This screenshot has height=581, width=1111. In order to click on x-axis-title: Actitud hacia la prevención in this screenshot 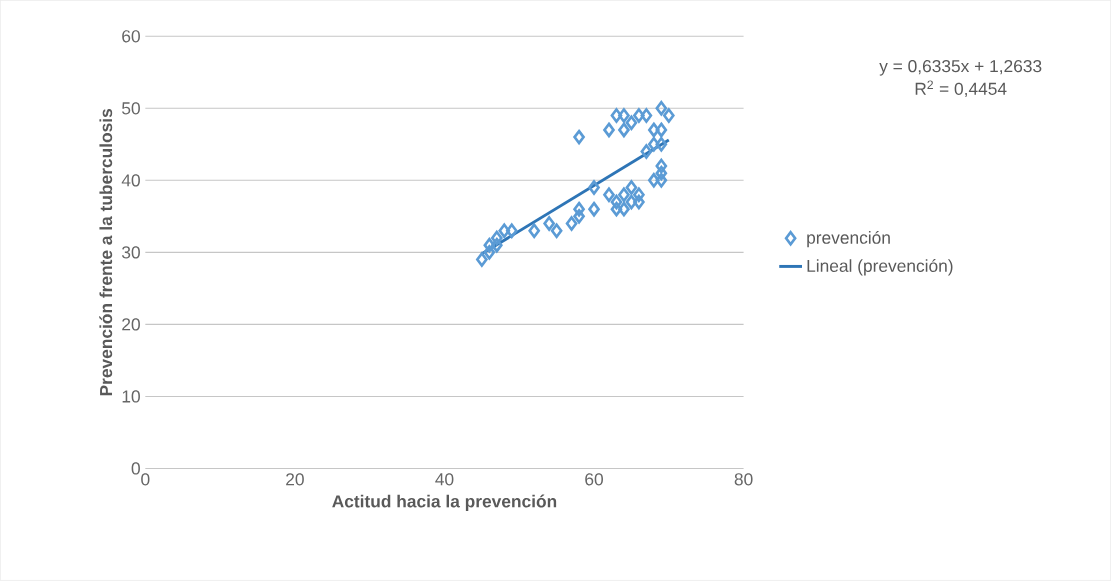, I will do `click(444, 503)`.